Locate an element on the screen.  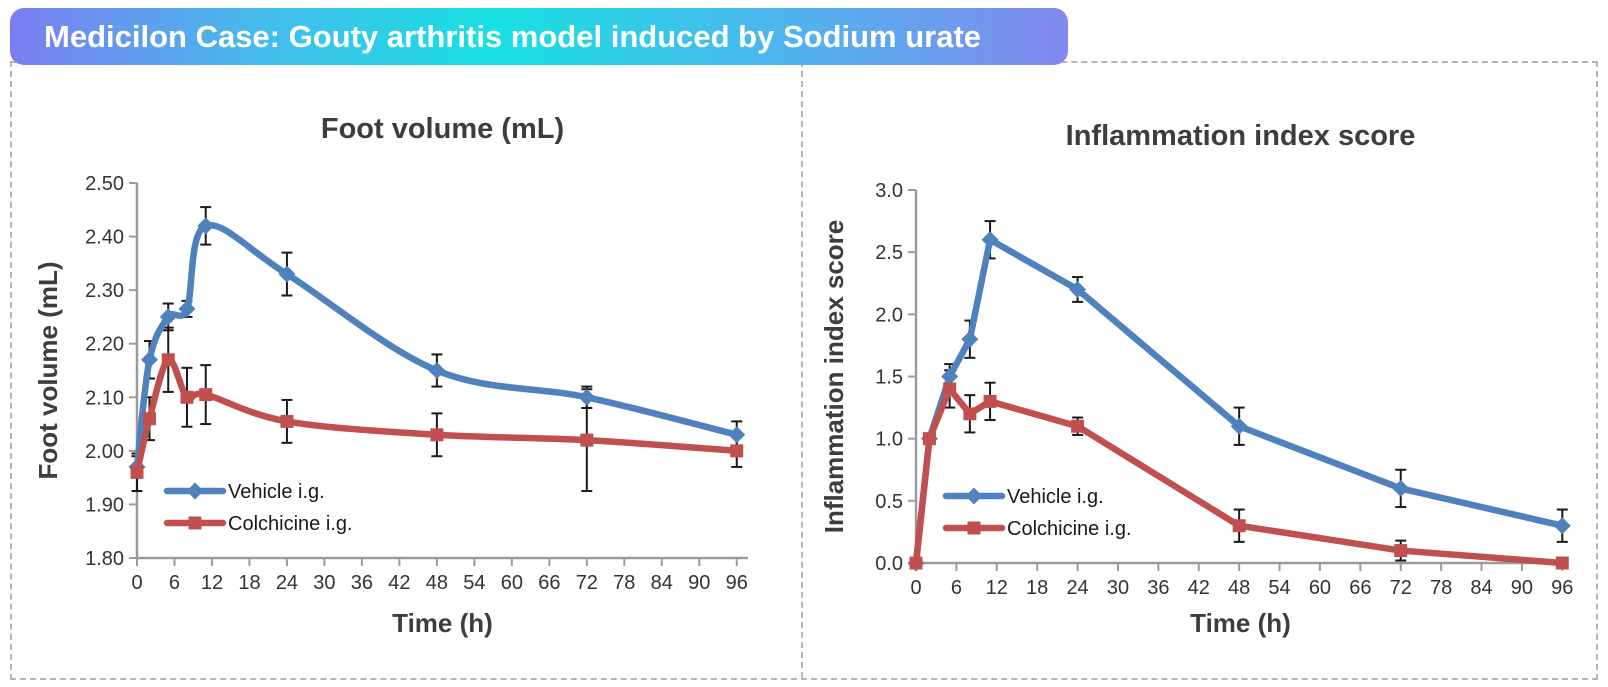
x-tick-label: 60 is located at coordinates (1320, 588).